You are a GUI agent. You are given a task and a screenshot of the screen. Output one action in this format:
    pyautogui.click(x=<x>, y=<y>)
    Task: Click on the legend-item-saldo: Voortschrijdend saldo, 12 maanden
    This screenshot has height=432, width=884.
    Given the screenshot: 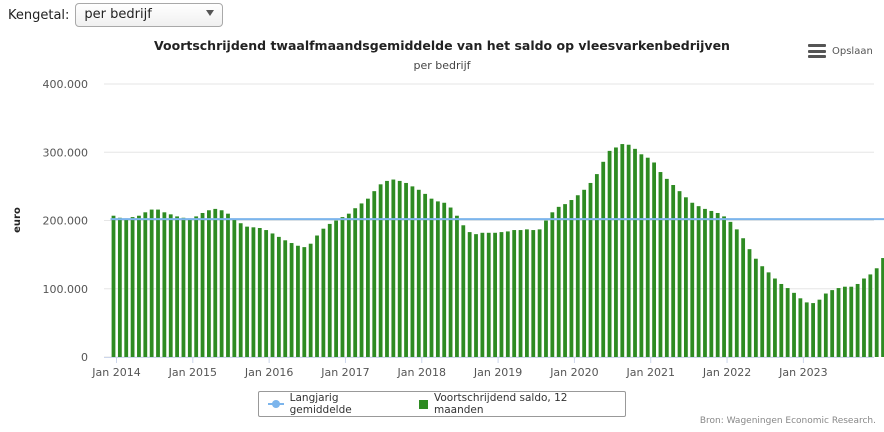 What is the action you would take?
    pyautogui.click(x=517, y=404)
    